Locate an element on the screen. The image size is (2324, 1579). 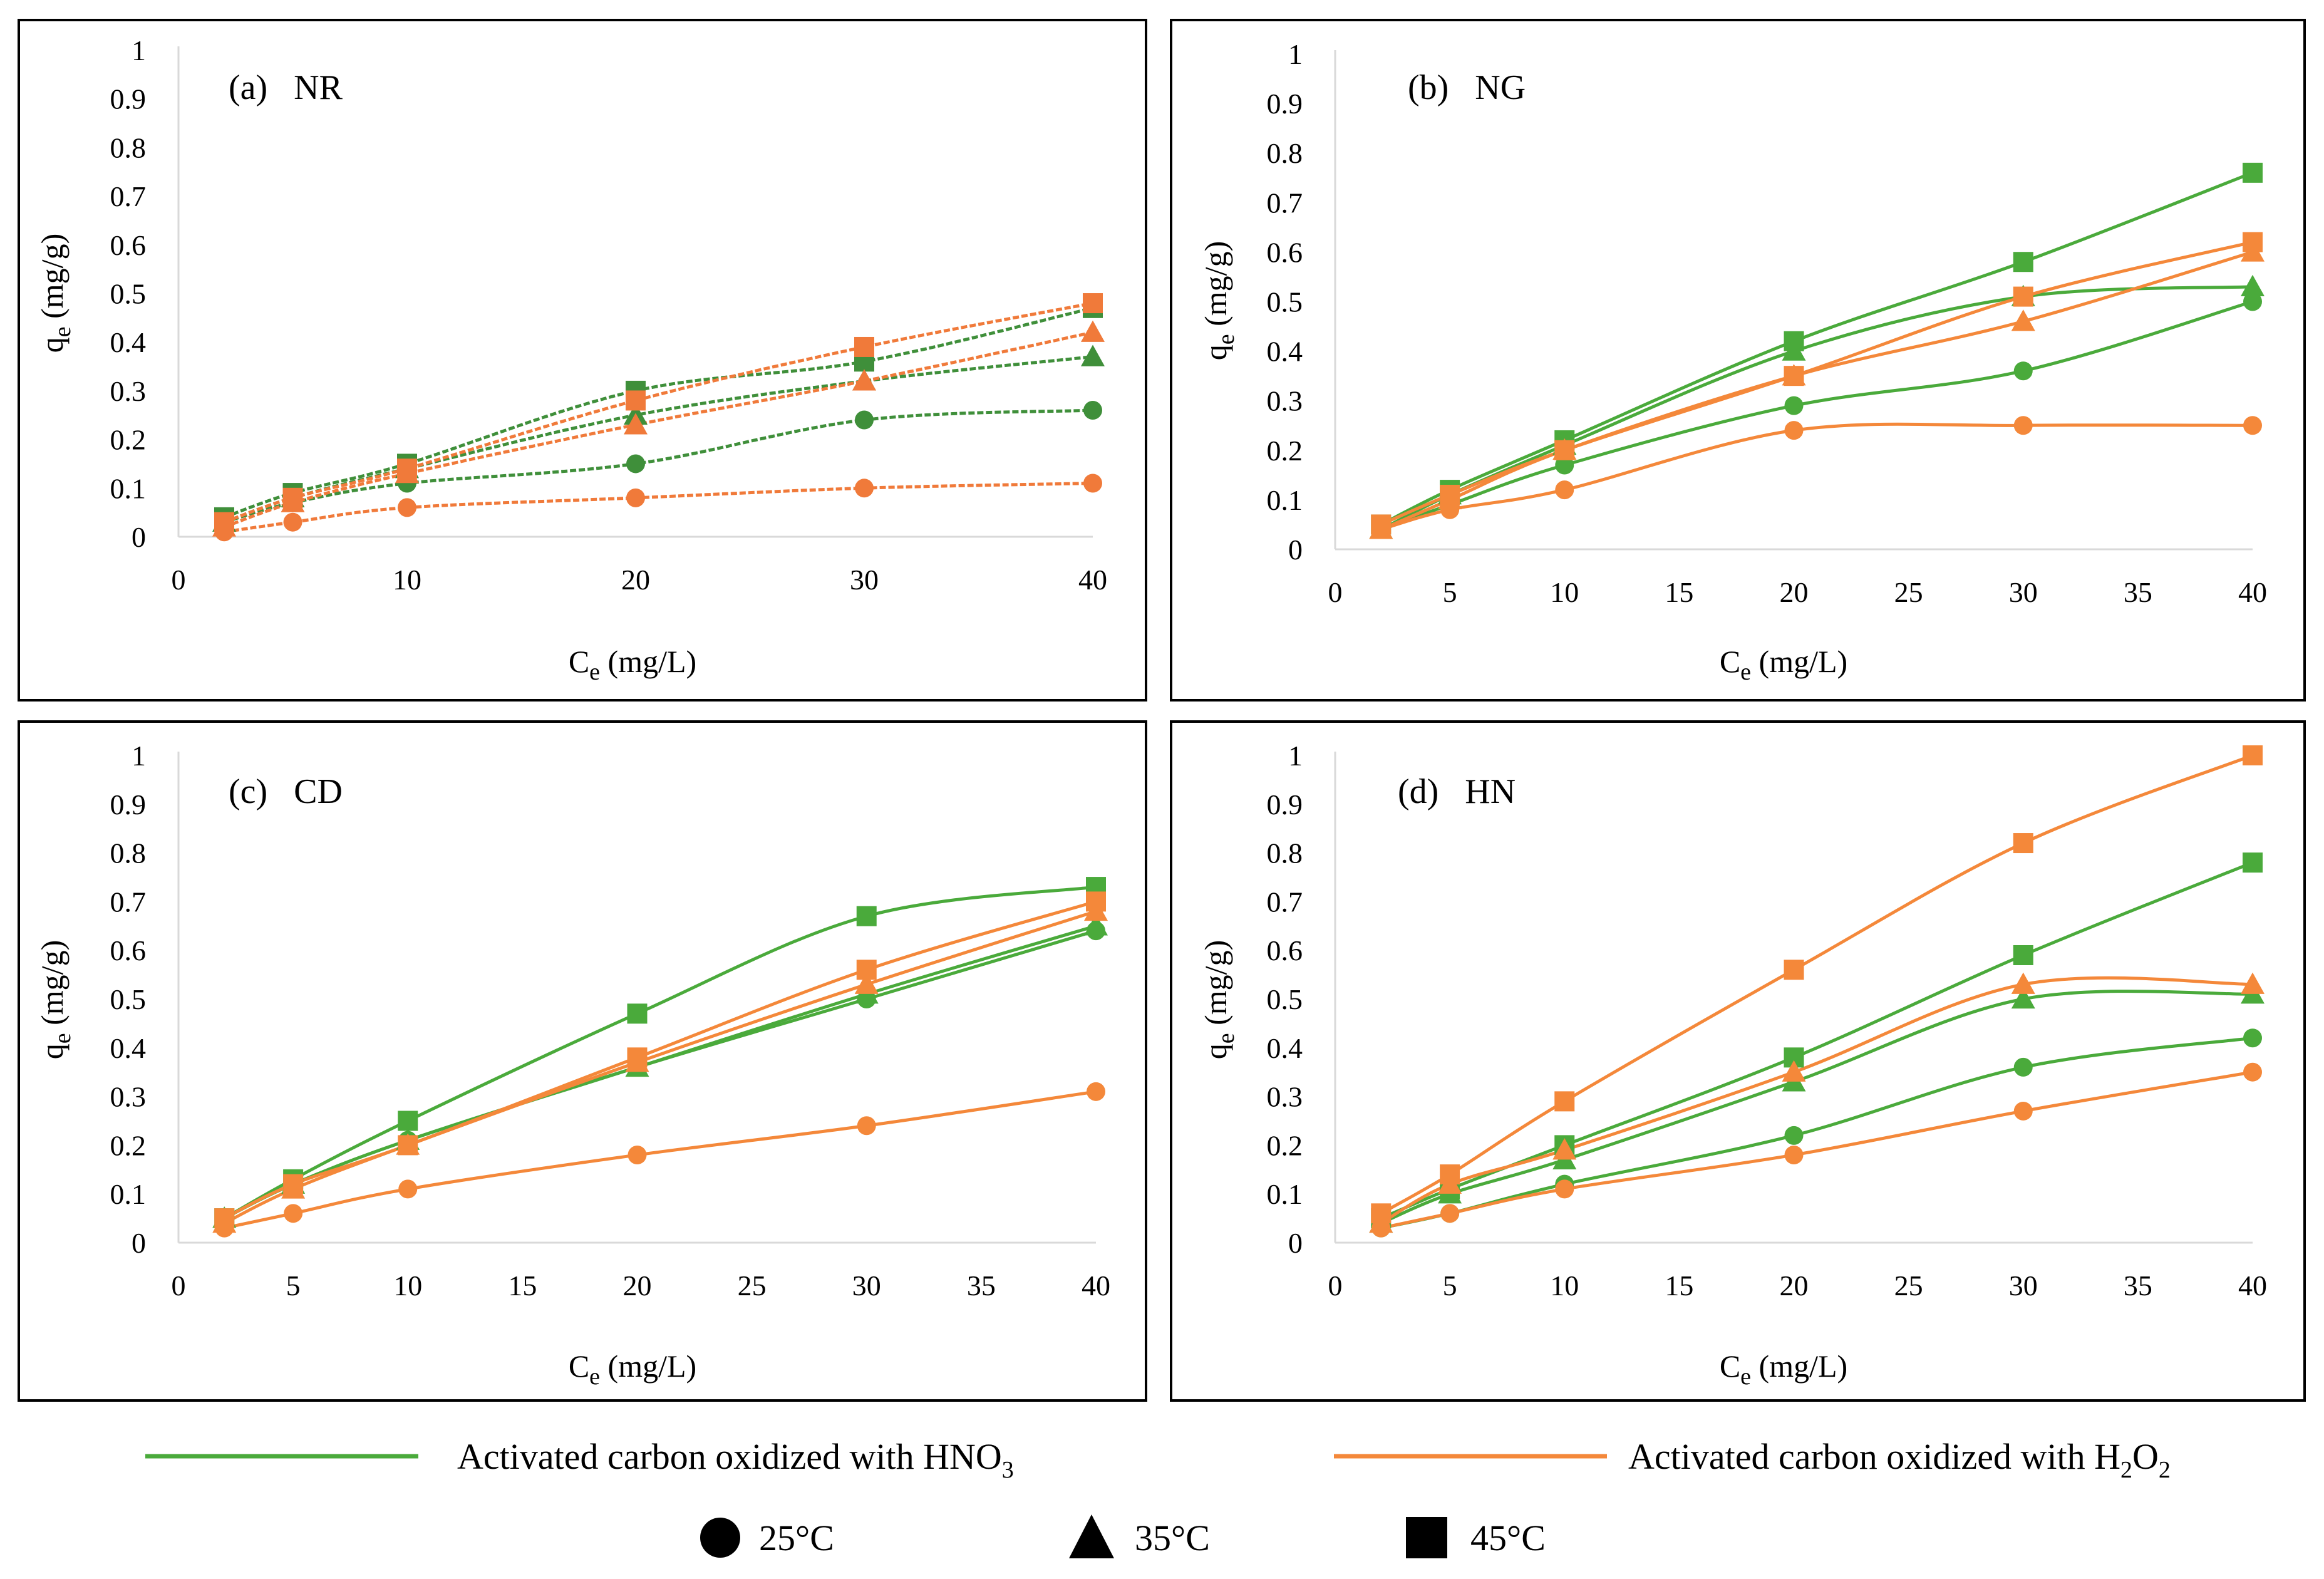
y-axis-label: qe (mg/g) is located at coordinates (1219, 300).